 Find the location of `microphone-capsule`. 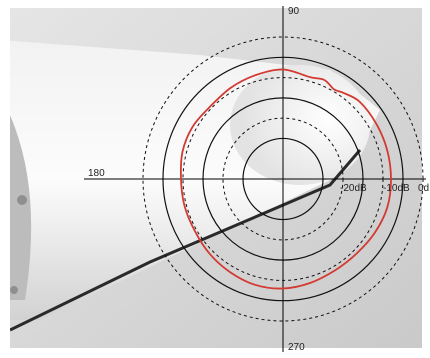

microphone-capsule is located at coordinates (300, 125).